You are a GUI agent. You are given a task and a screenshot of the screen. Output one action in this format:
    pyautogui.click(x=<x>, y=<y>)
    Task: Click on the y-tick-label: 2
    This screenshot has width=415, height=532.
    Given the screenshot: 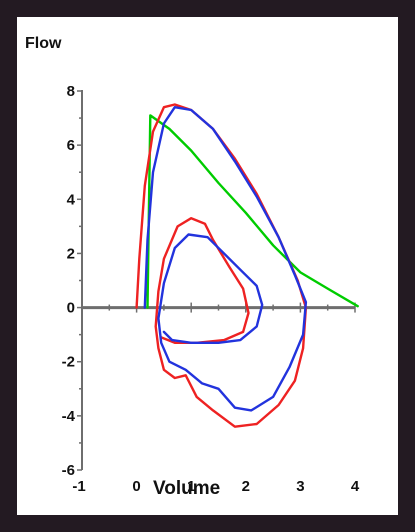 What is the action you would take?
    pyautogui.click(x=71, y=253)
    